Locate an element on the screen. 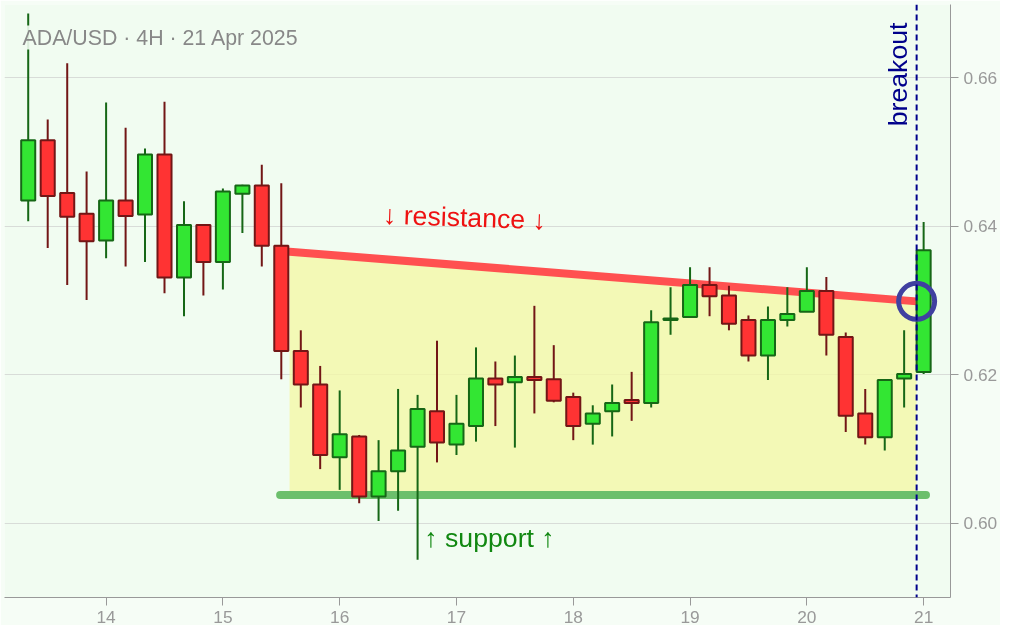 The image size is (1024, 632). x-tick-label: 21 is located at coordinates (924, 616).